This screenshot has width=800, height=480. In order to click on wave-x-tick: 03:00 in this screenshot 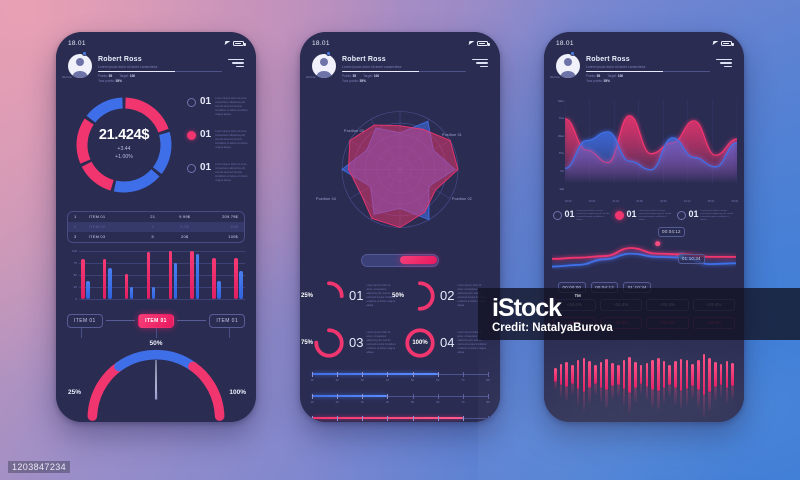, I will do `click(663, 201)`.